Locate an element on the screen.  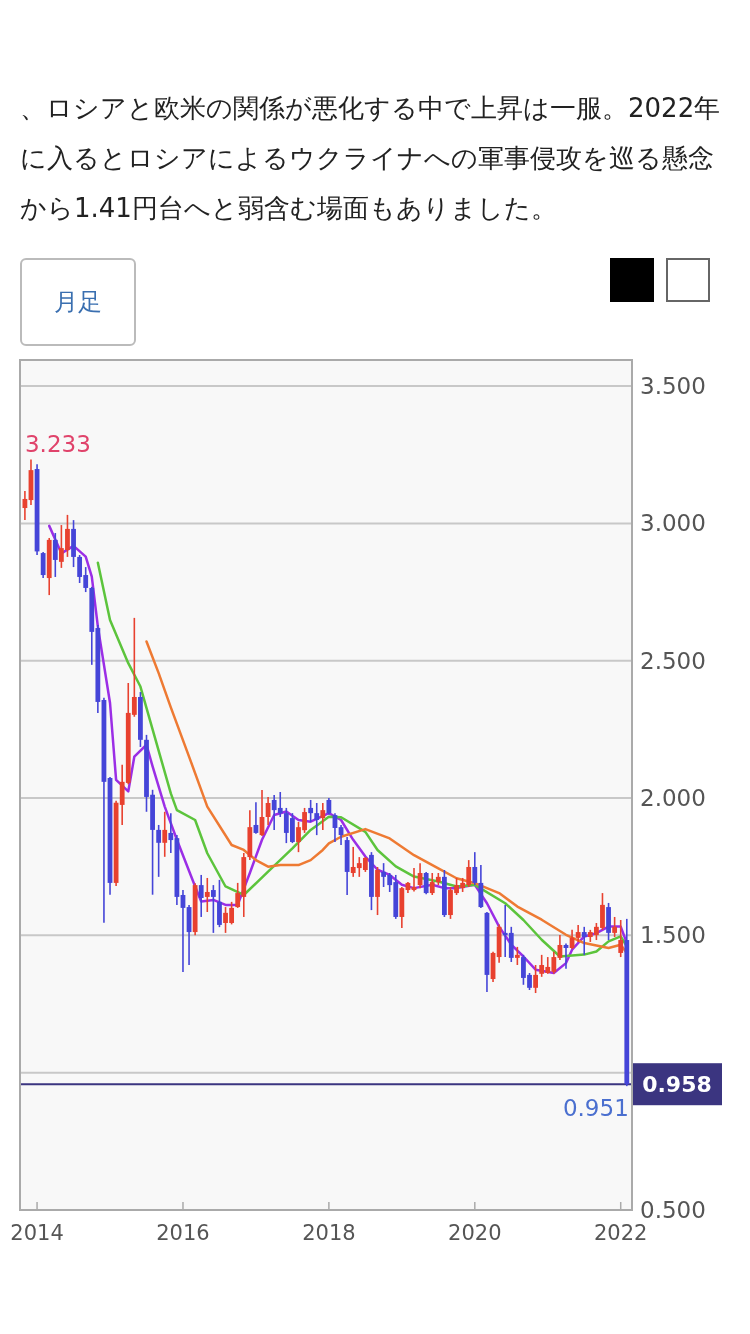
x-tick-label: 2014 is located at coordinates (37, 1233).